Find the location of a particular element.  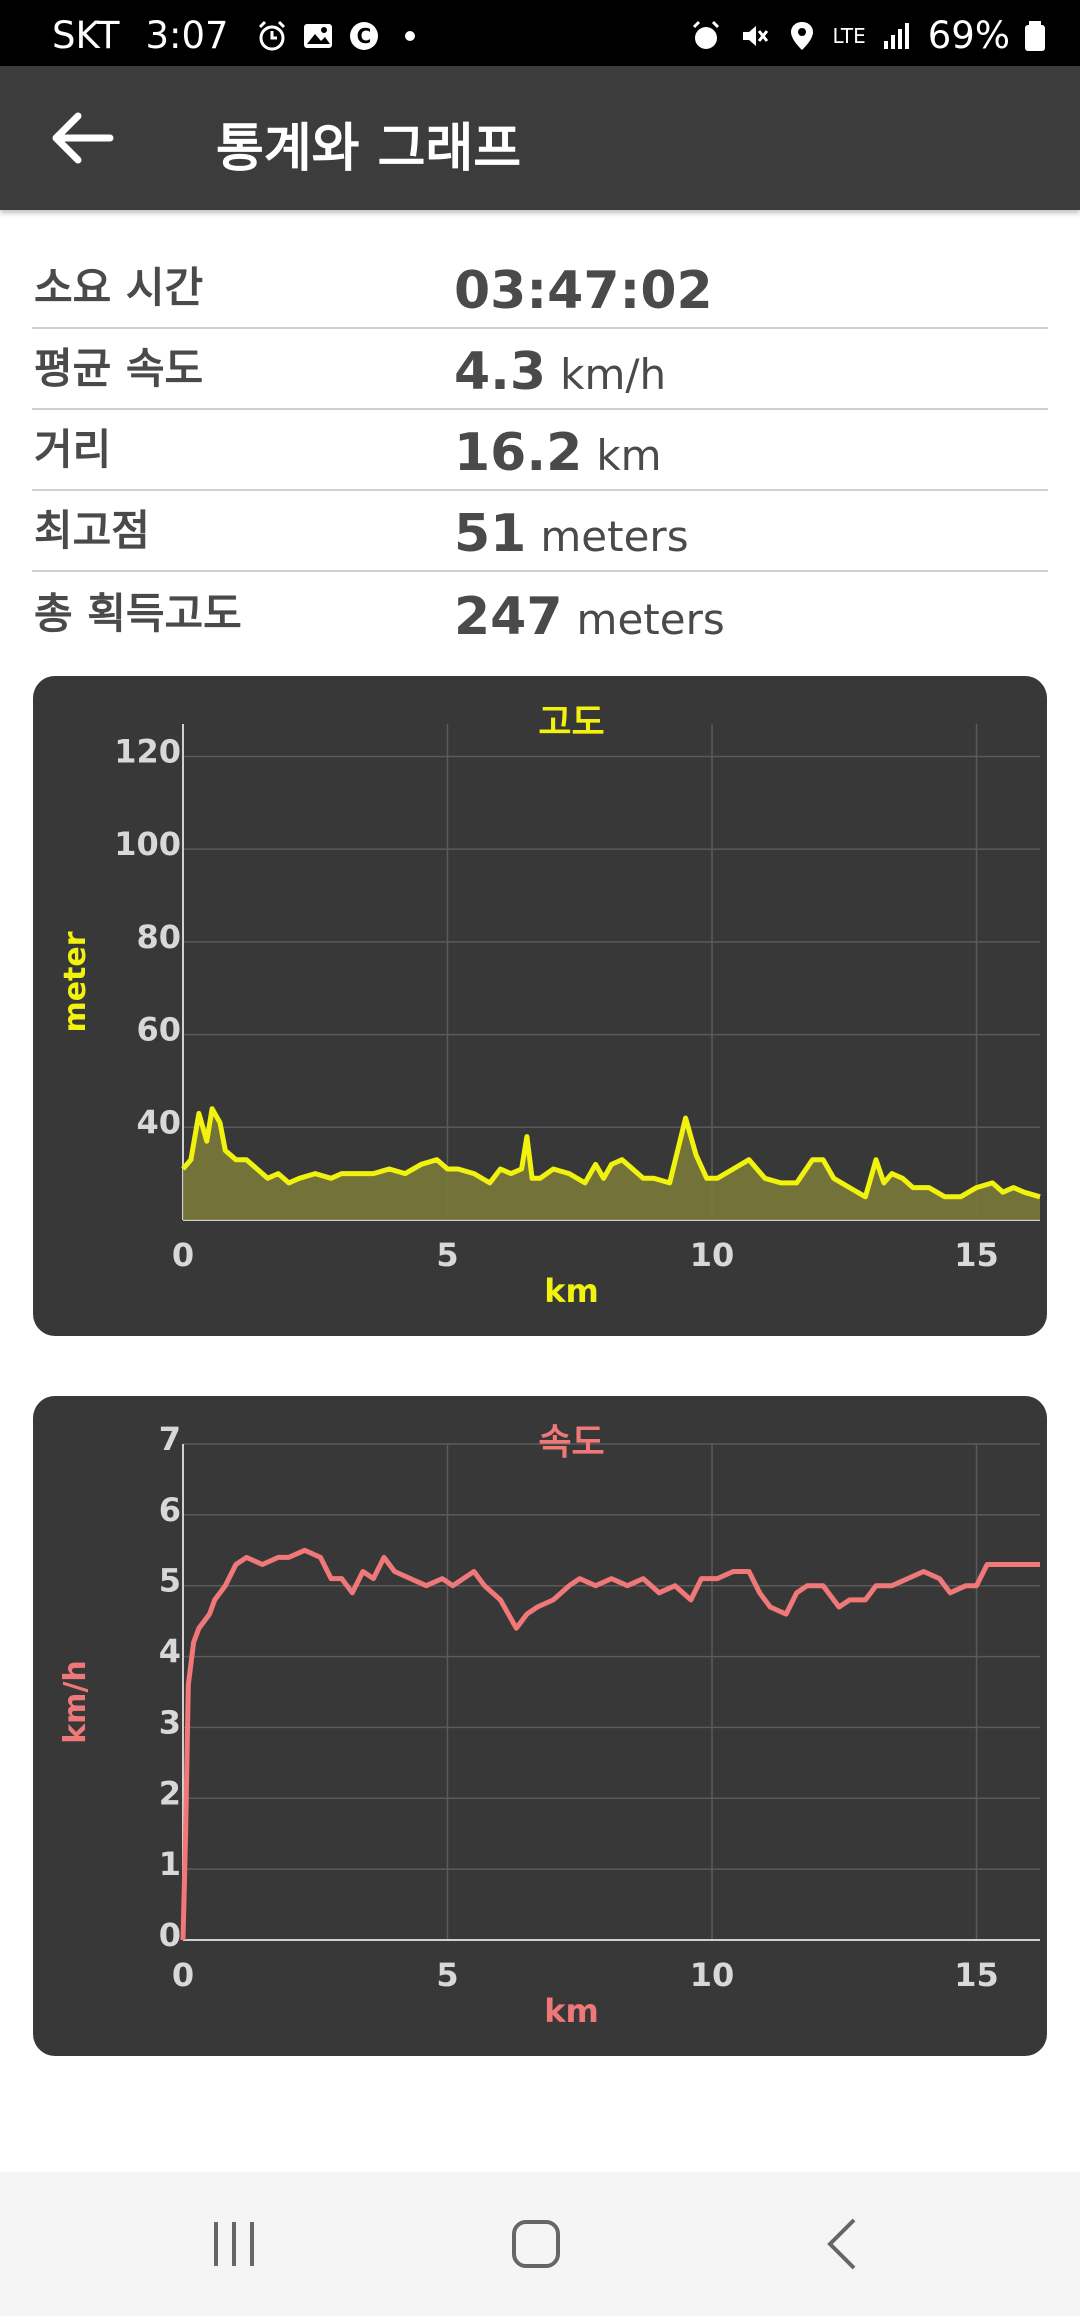

stat-value: 4.3 is located at coordinates (500, 372).